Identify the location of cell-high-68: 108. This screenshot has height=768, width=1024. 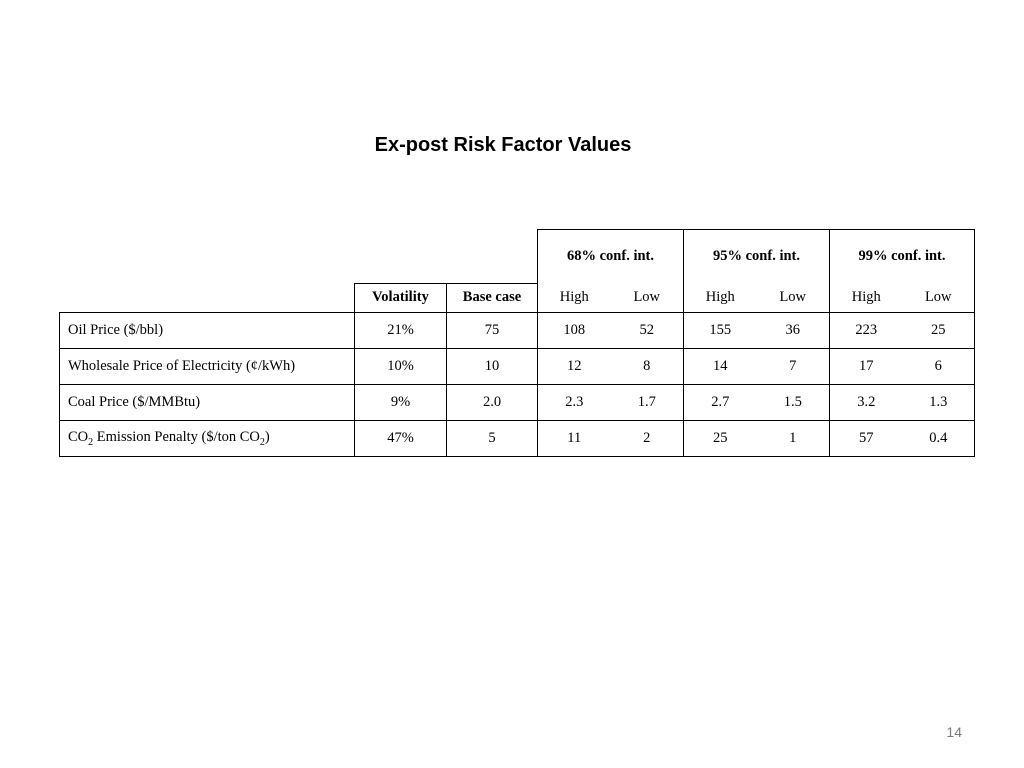
(574, 330).